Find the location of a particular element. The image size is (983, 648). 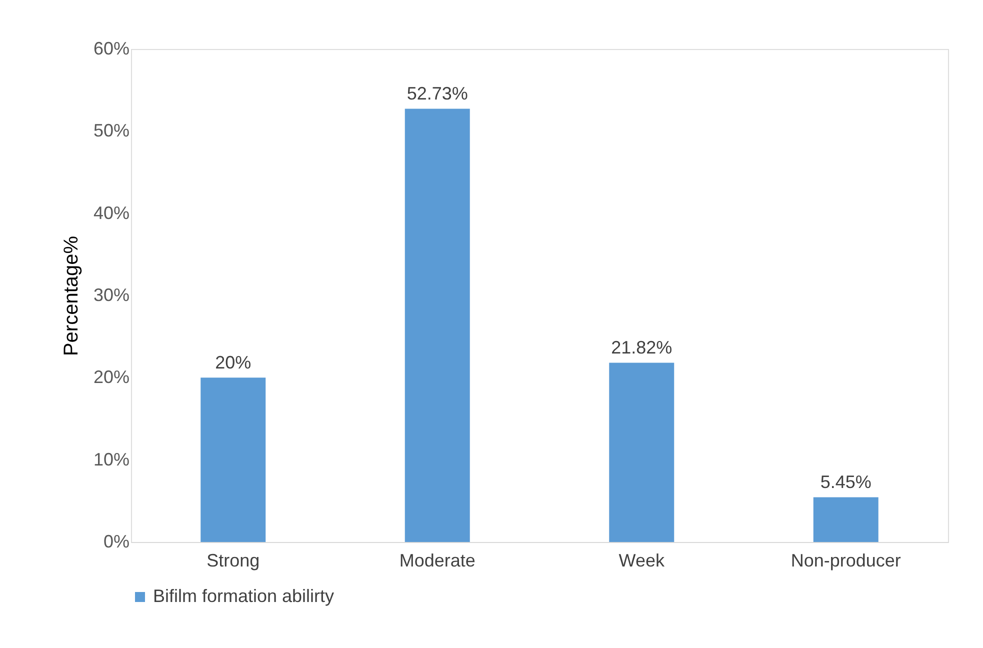

x-tick-label: Moderate is located at coordinates (437, 560).